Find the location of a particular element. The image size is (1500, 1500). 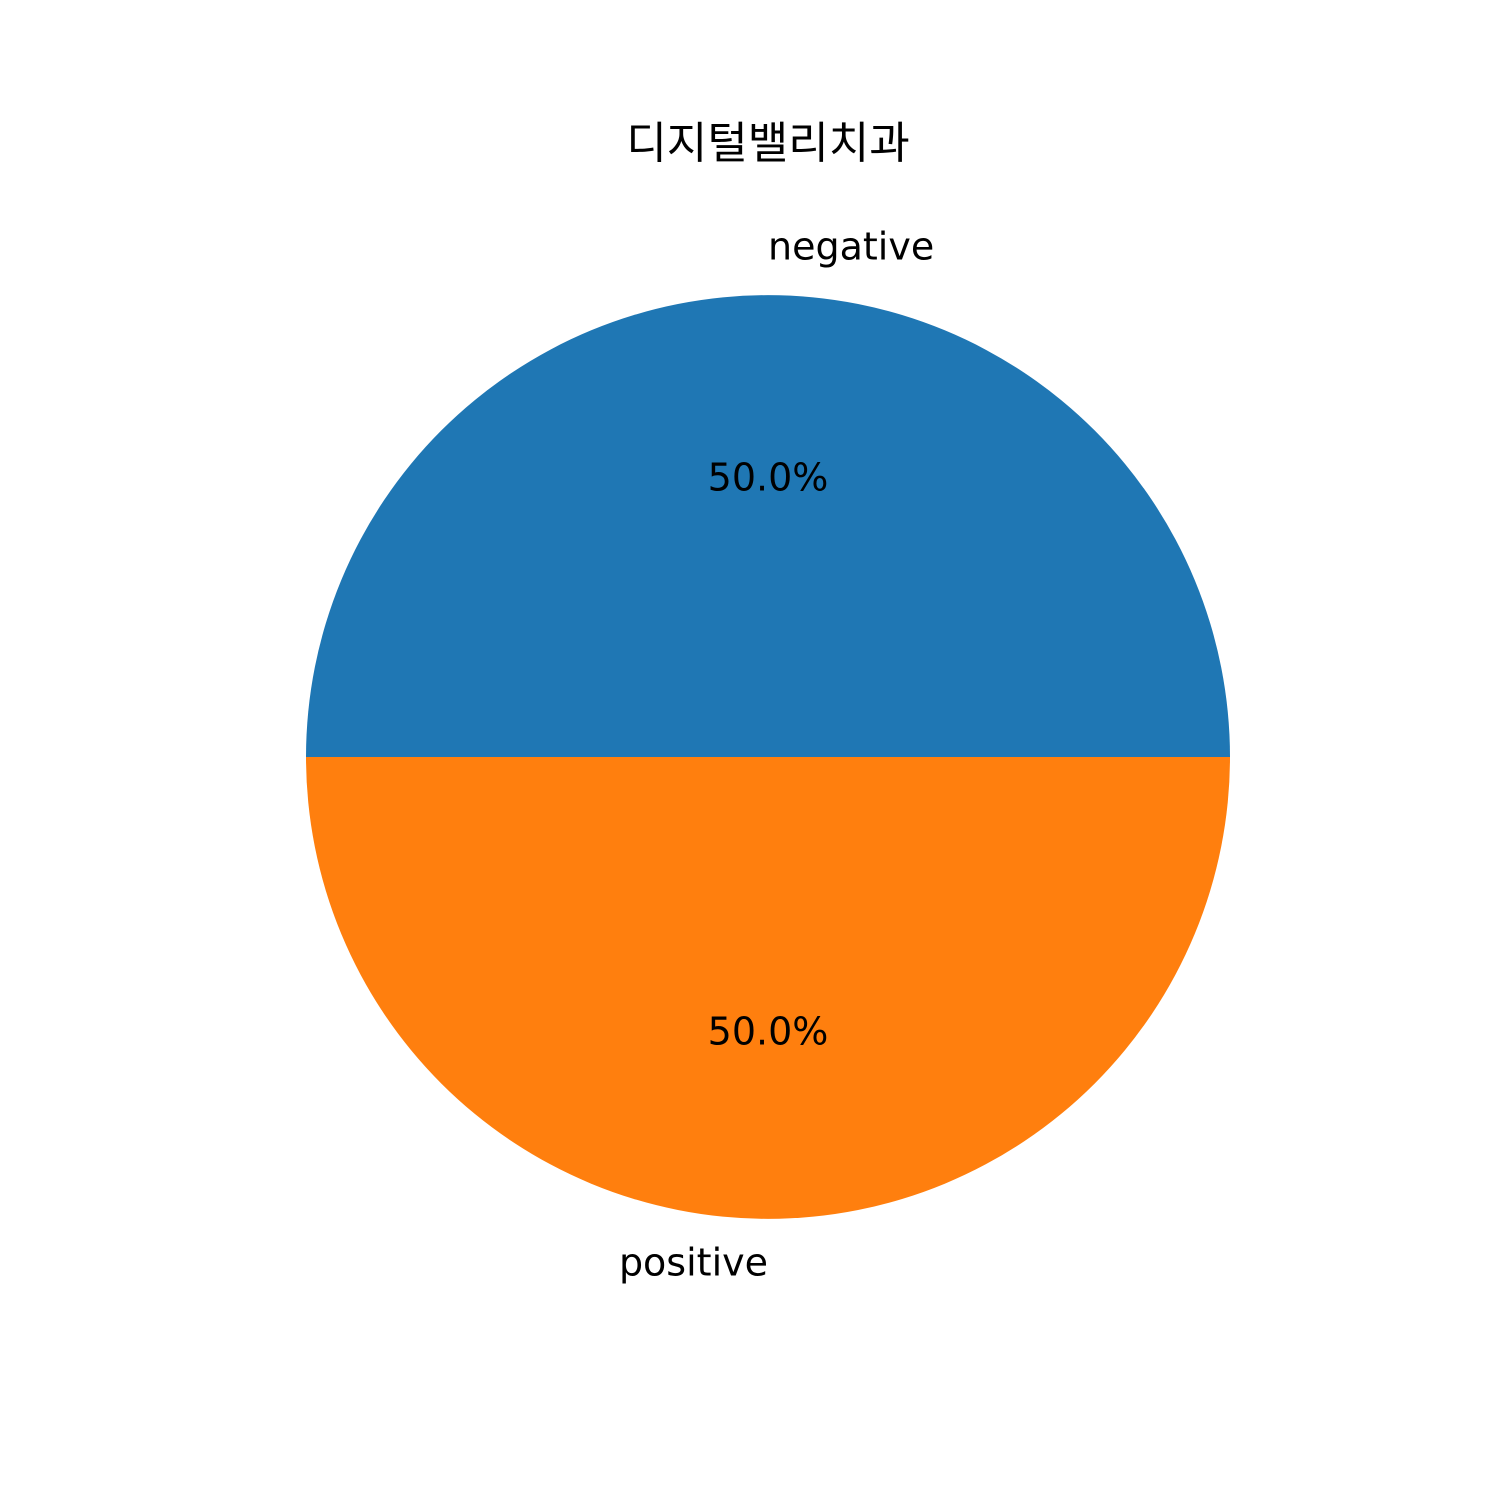

slice-label-negative: negative is located at coordinates (851, 246).